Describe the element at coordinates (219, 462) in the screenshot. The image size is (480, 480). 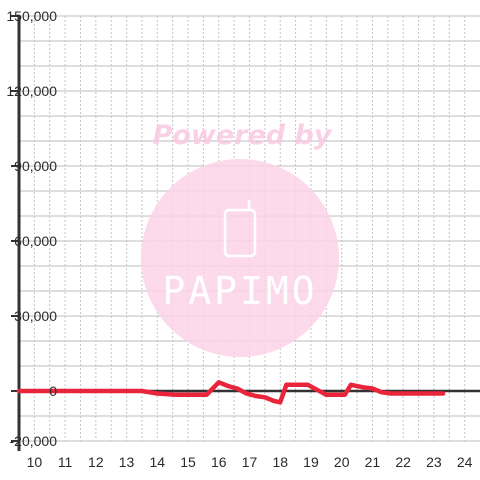
I see `x-tick-label: 16` at that location.